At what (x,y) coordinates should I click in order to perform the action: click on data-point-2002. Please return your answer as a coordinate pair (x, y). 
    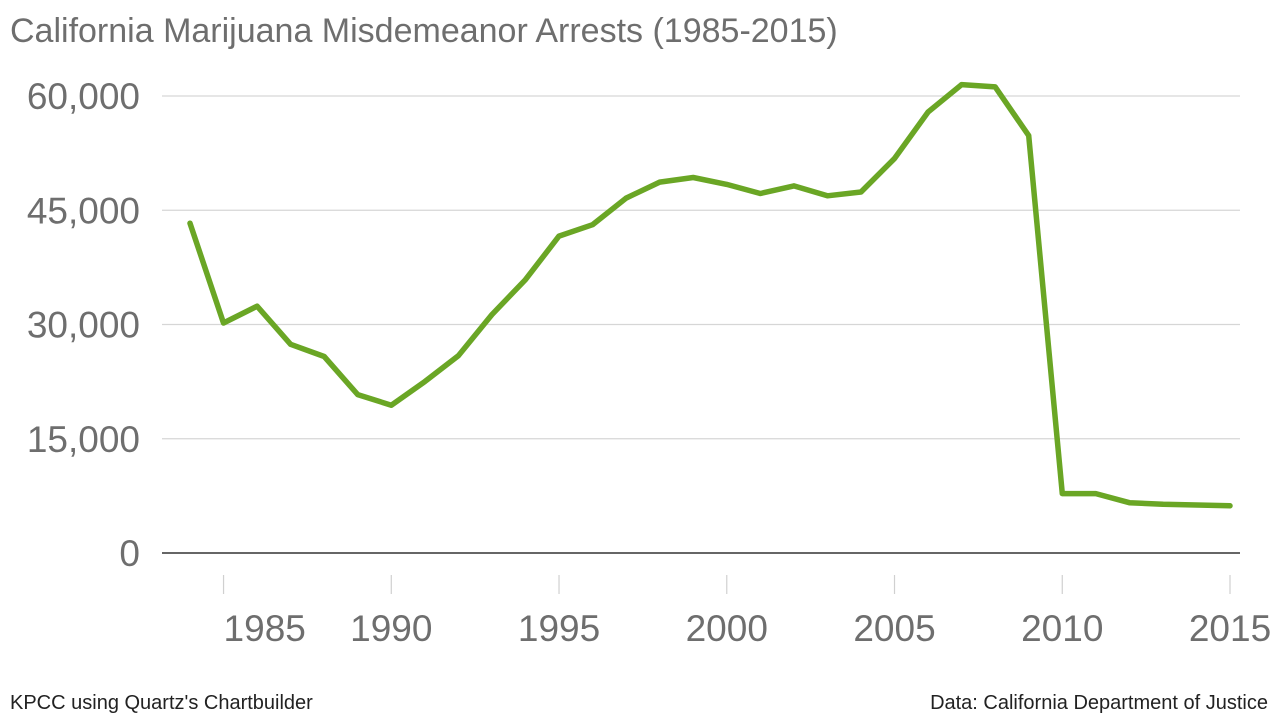
    Looking at the image, I should click on (794, 186).